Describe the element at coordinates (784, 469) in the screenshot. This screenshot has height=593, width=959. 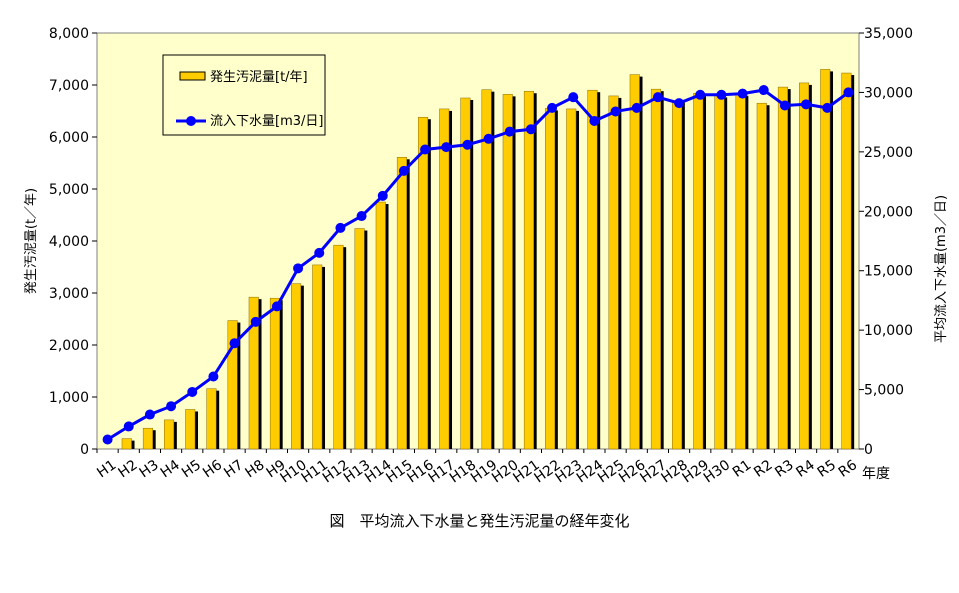
I see `x-tick-label: R3` at that location.